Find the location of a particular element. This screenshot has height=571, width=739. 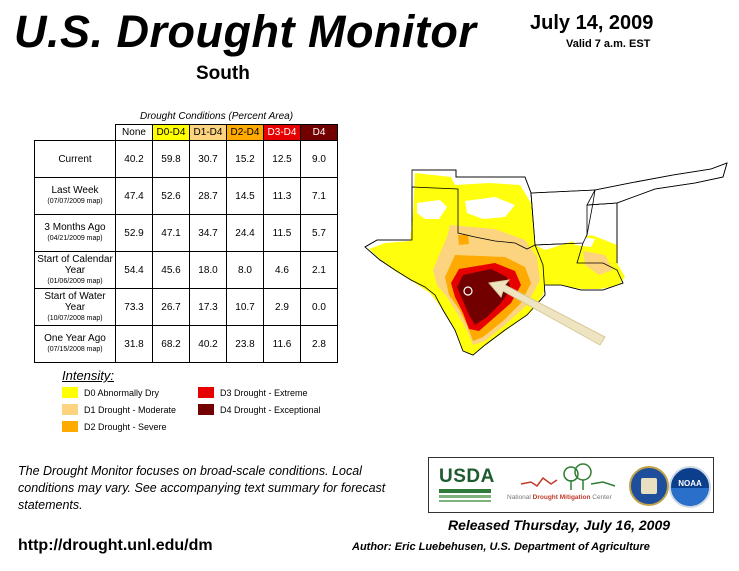

row-label: Current is located at coordinates (75, 159).